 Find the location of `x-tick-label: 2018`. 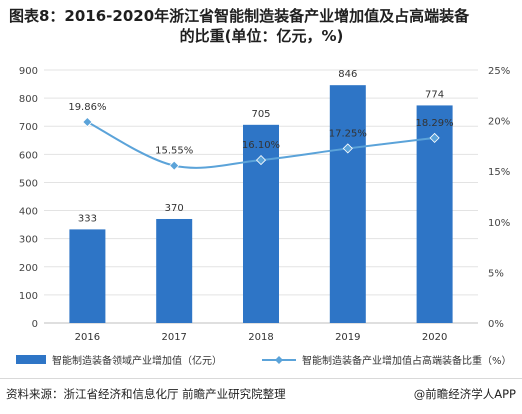

x-tick-label: 2018 is located at coordinates (260, 337).